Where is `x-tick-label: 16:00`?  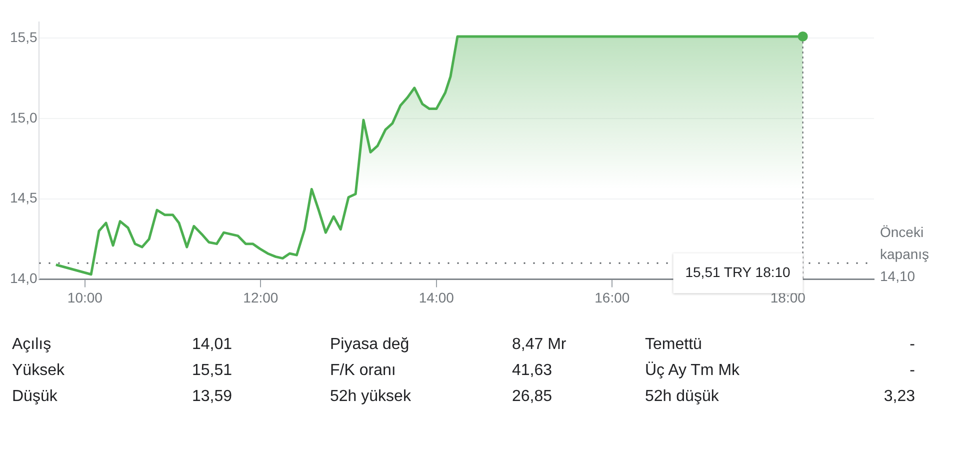 x-tick-label: 16:00 is located at coordinates (612, 297).